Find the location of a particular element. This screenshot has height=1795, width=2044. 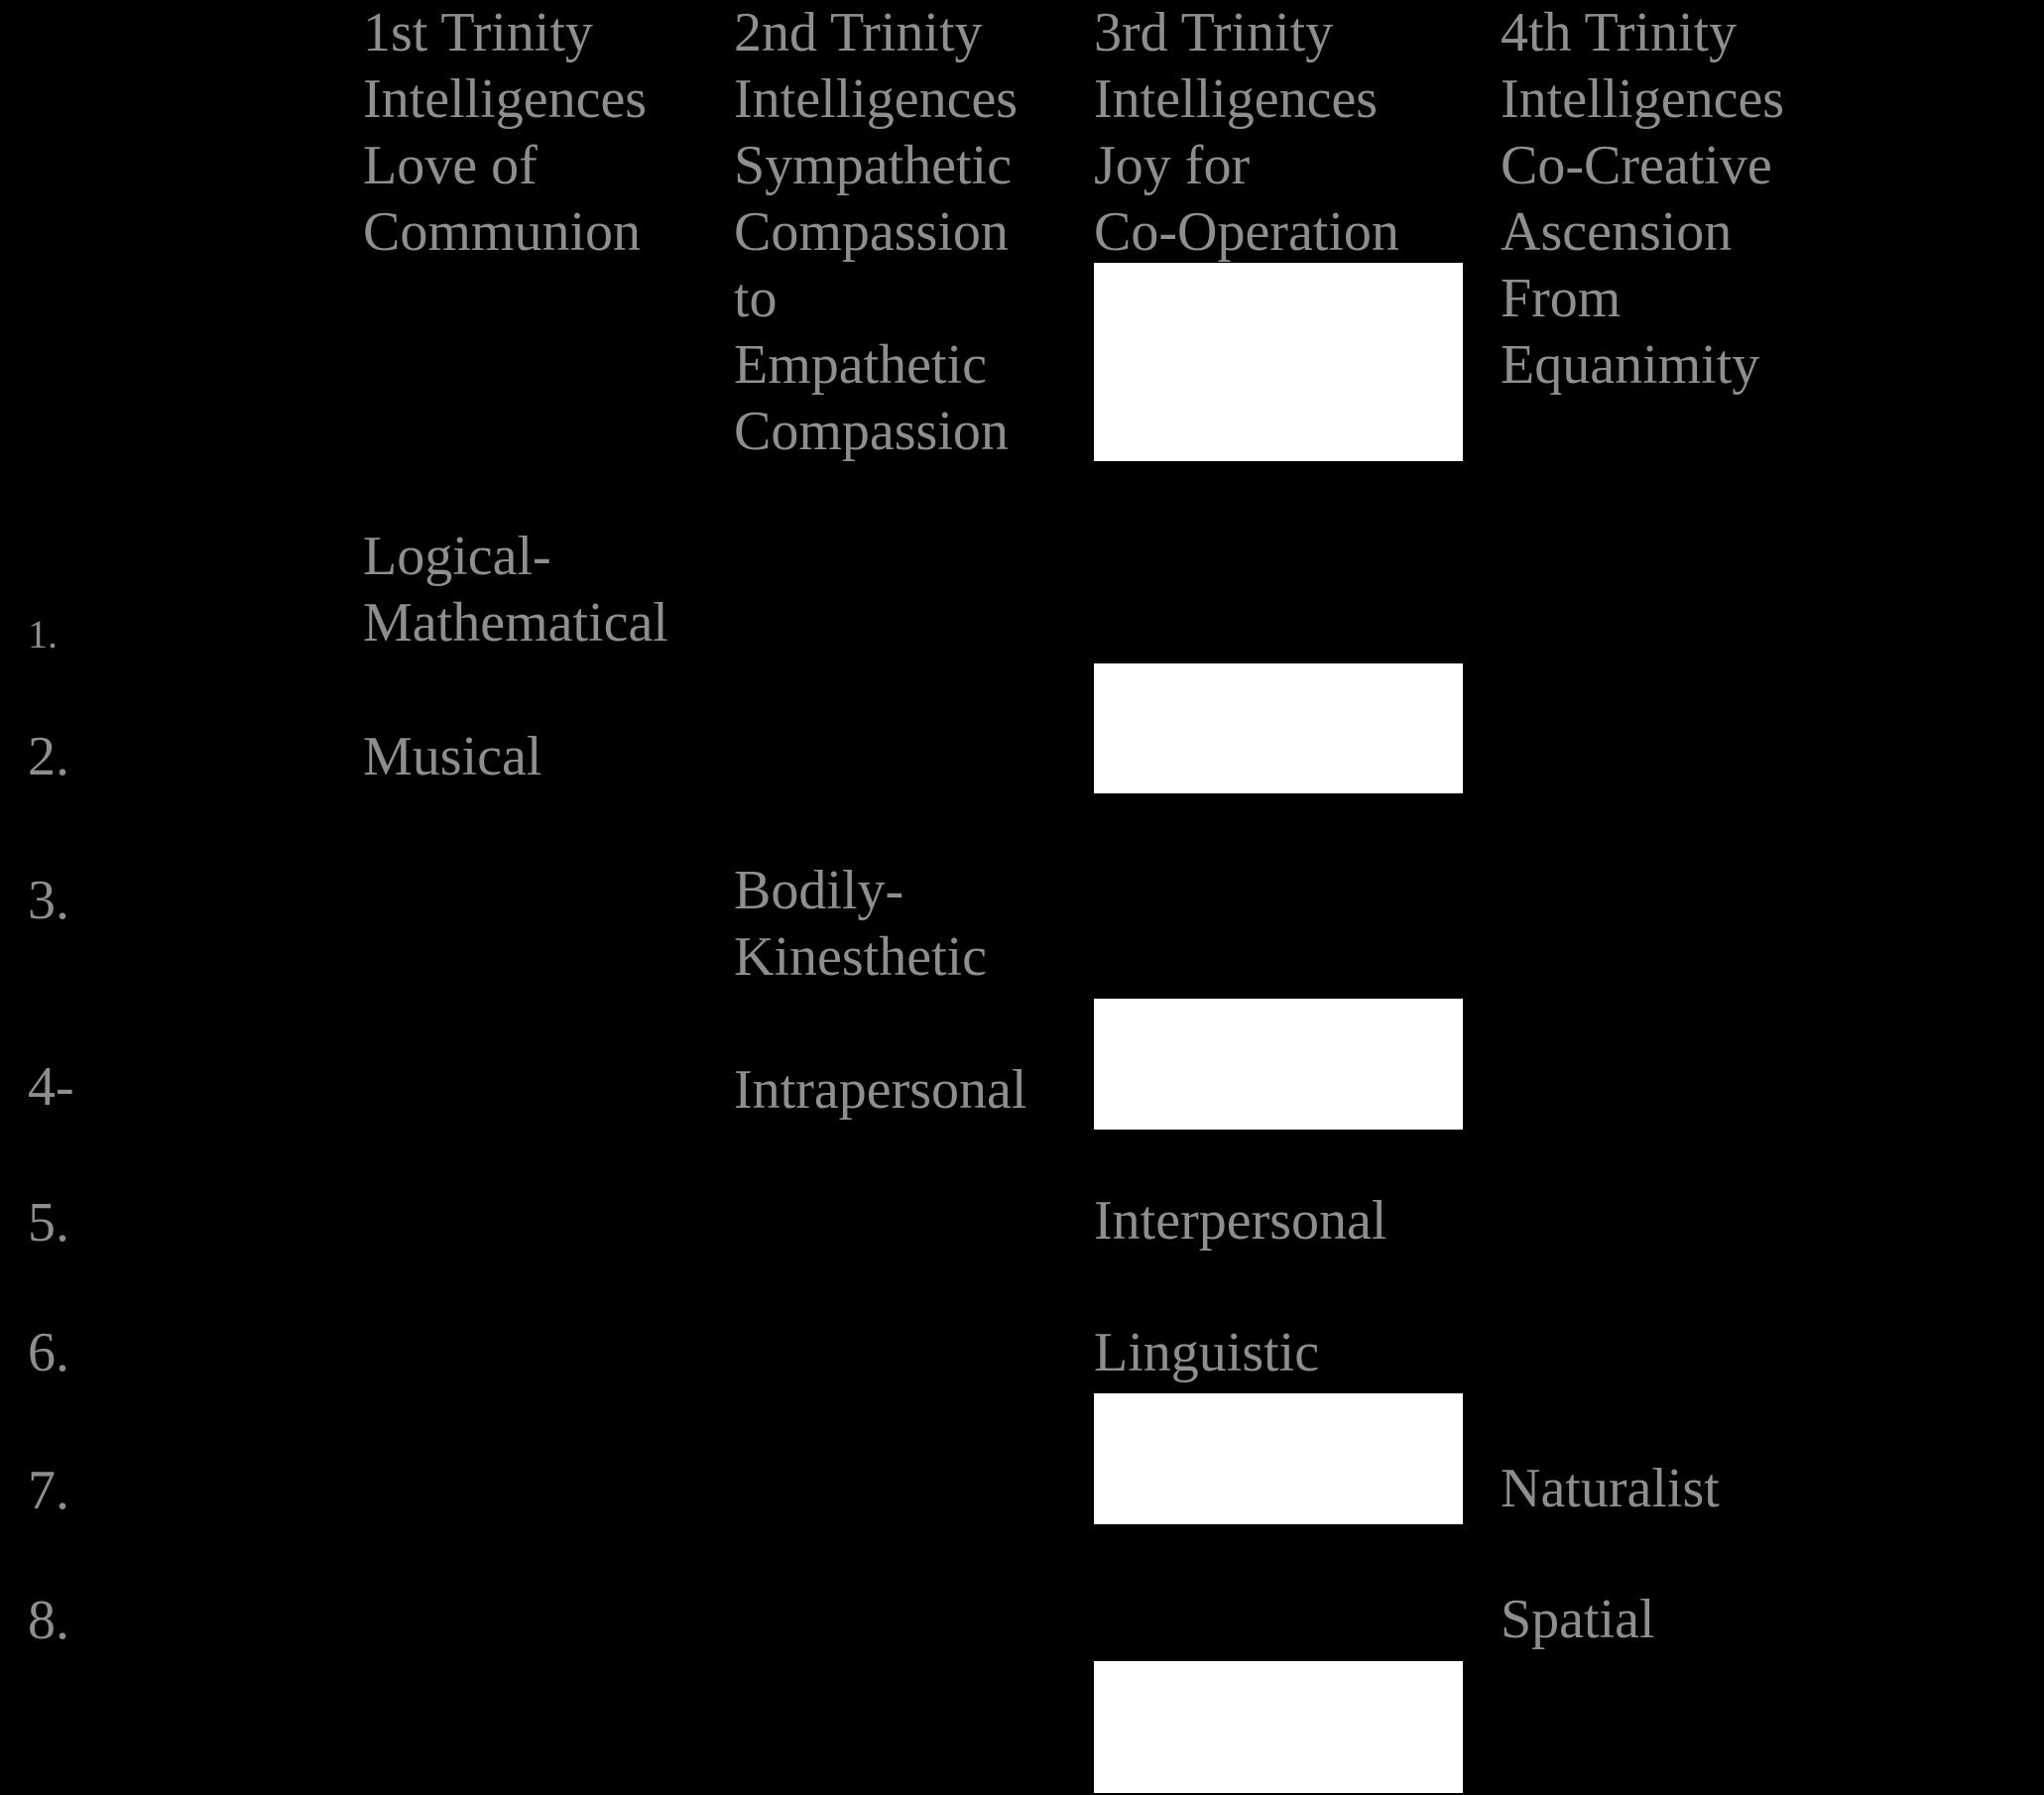

row-number-3: 3. is located at coordinates (48, 901).